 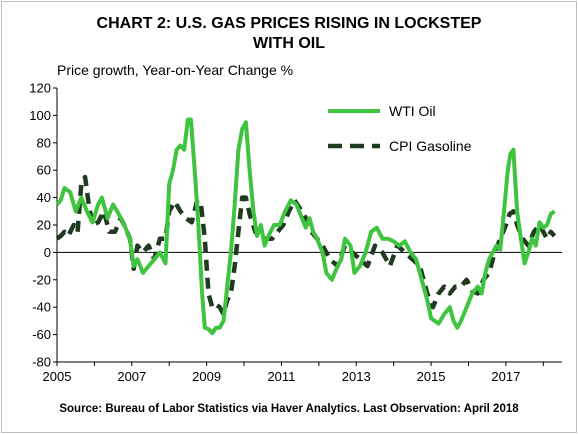 What do you see at coordinates (430, 146) in the screenshot?
I see `legend-cpi-gasoline-label: CPI Gasoline` at bounding box center [430, 146].